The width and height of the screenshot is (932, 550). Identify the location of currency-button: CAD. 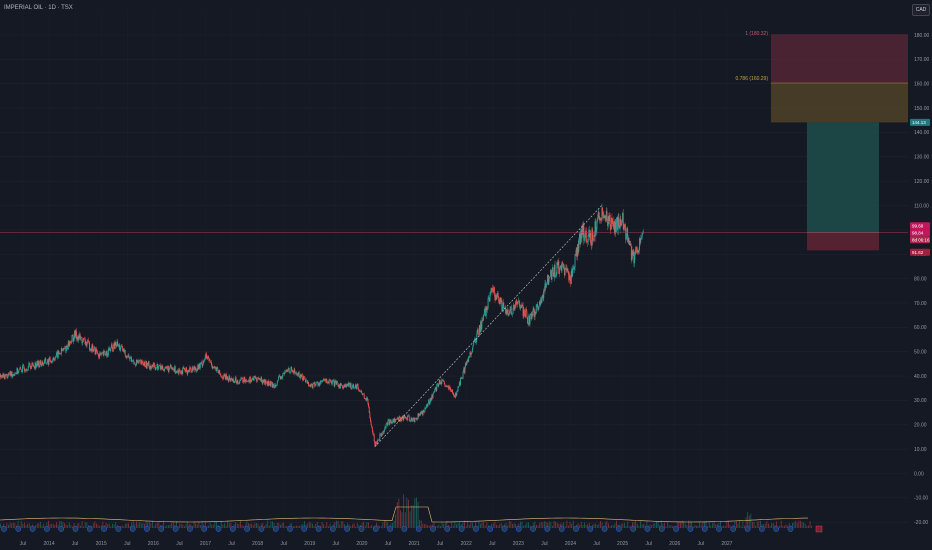
(921, 10).